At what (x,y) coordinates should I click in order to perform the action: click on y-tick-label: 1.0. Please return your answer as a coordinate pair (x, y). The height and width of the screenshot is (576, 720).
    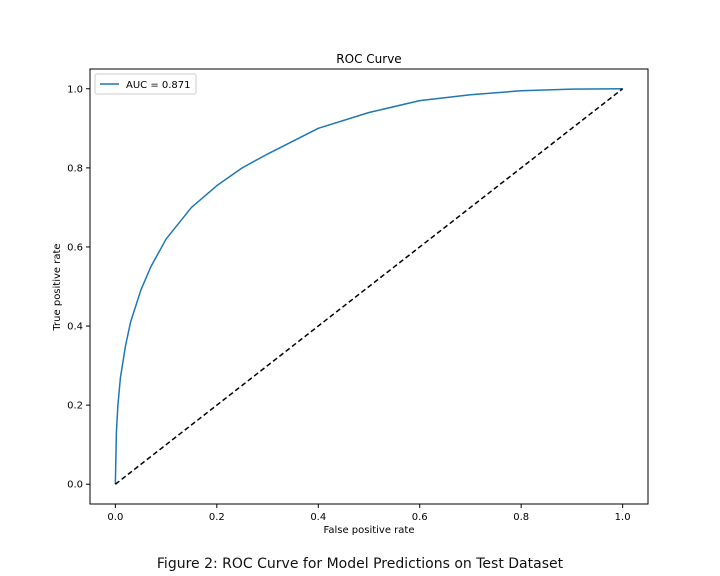
    Looking at the image, I should click on (75, 89).